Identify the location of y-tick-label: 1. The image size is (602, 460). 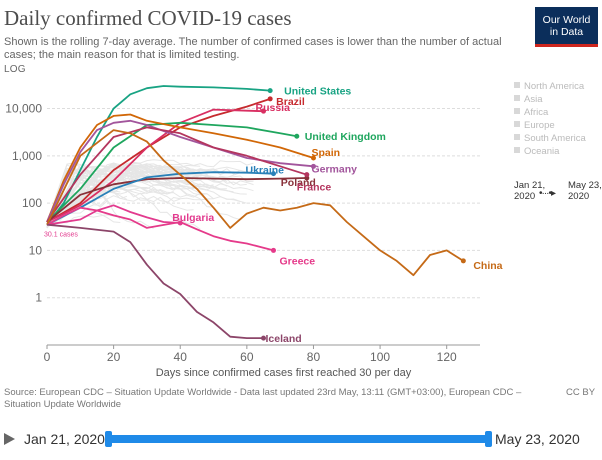
(38, 298).